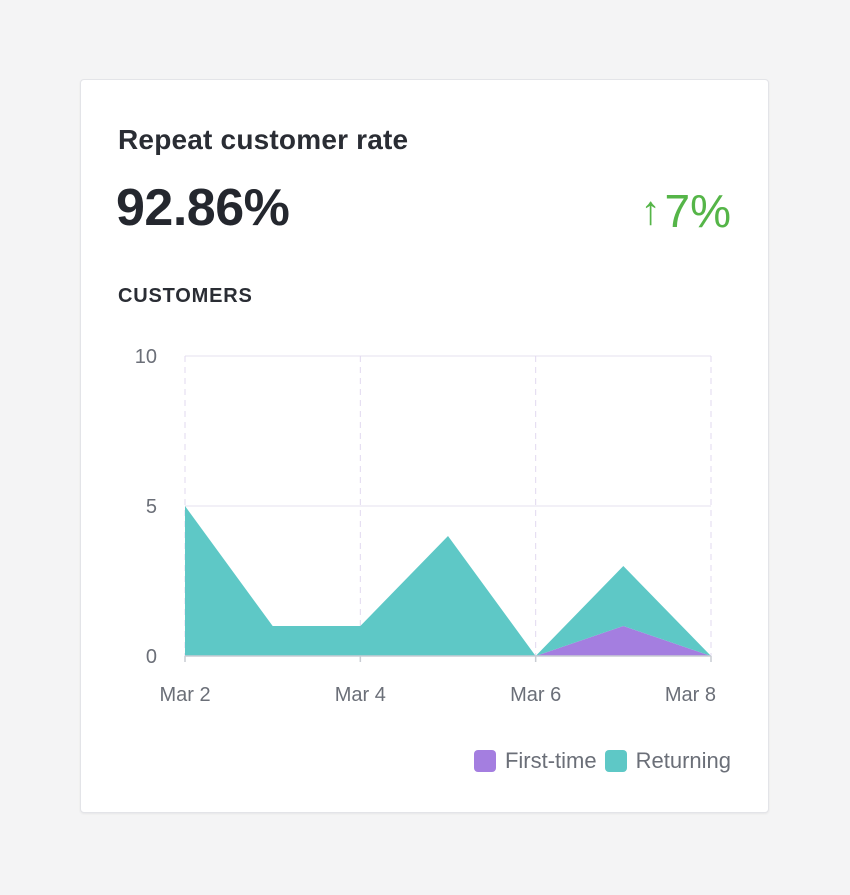 This screenshot has width=850, height=895. Describe the element at coordinates (151, 507) in the screenshot. I see `y-tick-label-5: 5` at that location.